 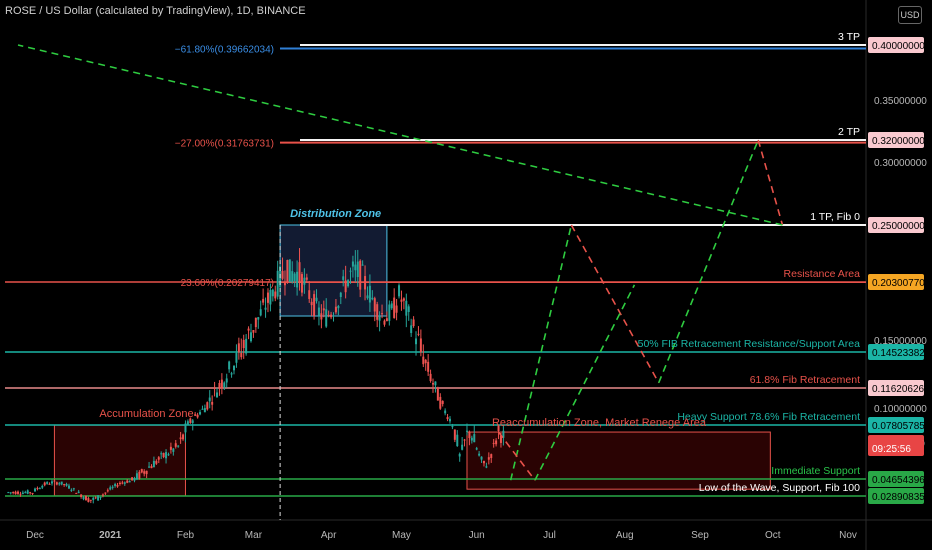 What do you see at coordinates (891, 449) in the screenshot?
I see `price-tag-8: 09:25:56` at bounding box center [891, 449].